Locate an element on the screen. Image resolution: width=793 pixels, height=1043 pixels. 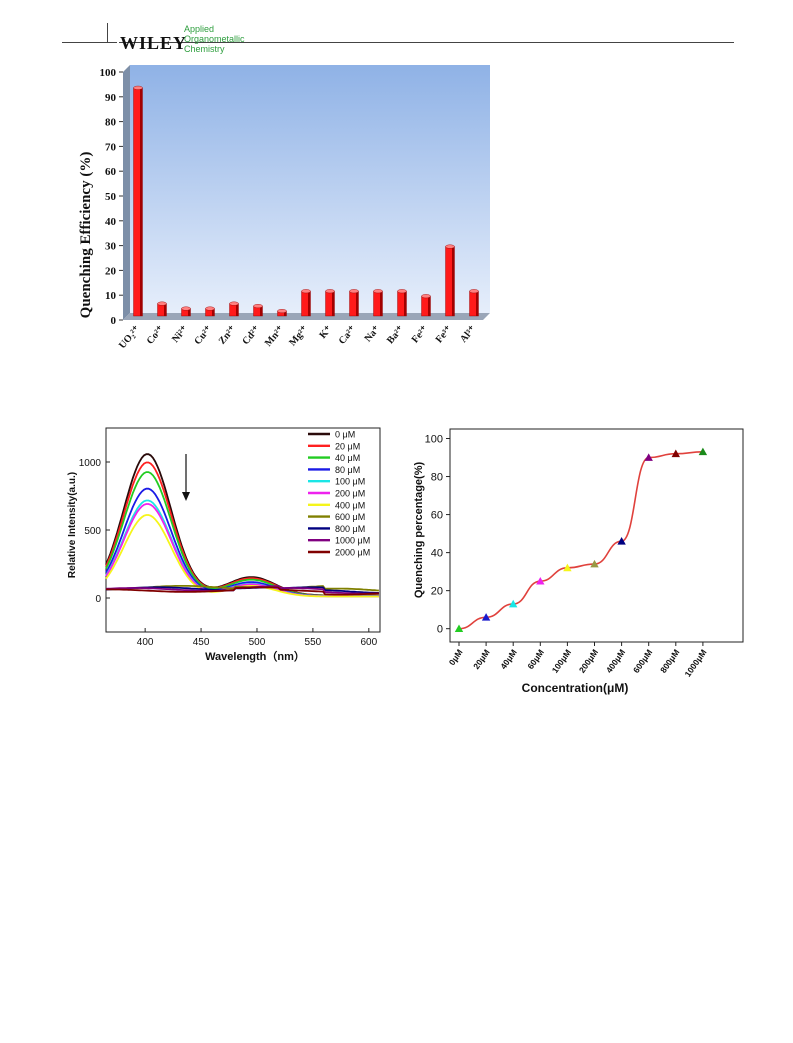
category-label: Fe²⁺ is located at coordinates (420, 334).